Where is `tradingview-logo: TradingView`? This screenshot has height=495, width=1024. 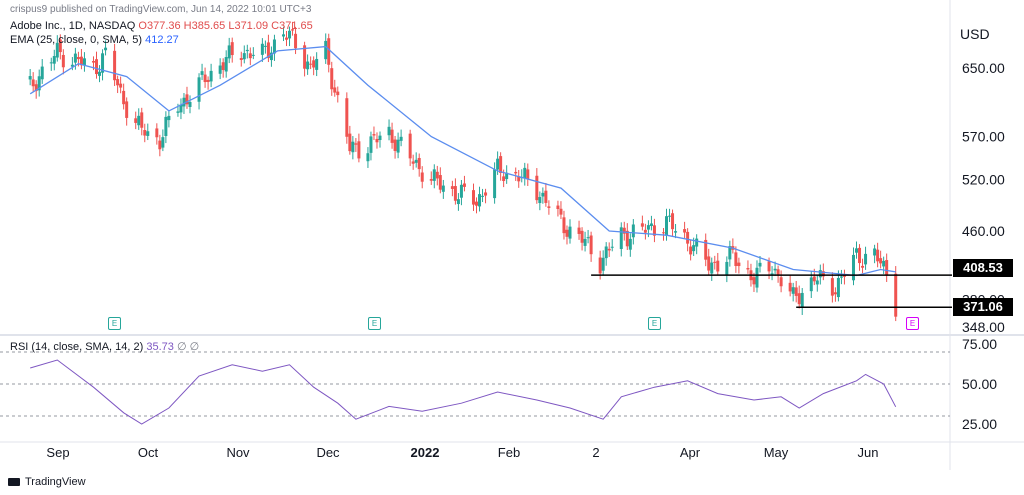
tradingview-logo: TradingView is located at coordinates (47, 482).